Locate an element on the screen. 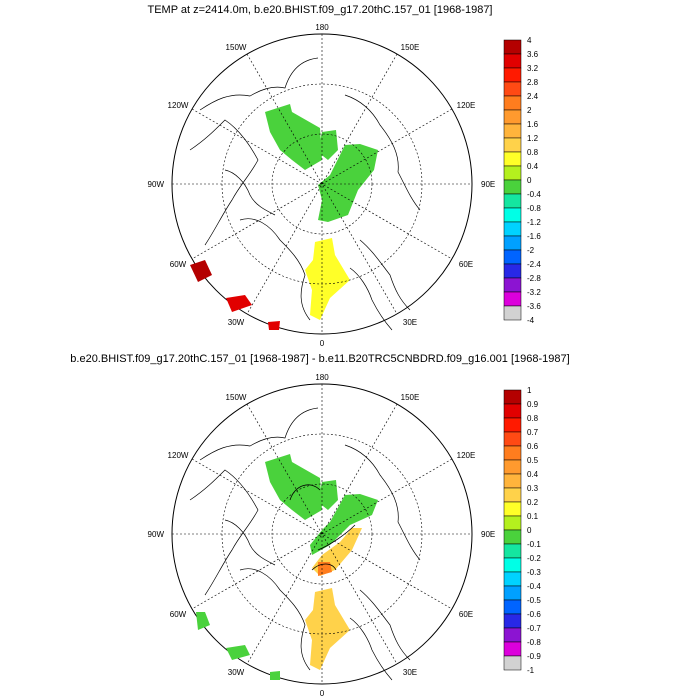 This screenshot has height=700, width=700. colorbar-tick-label: 0.3 is located at coordinates (533, 488).